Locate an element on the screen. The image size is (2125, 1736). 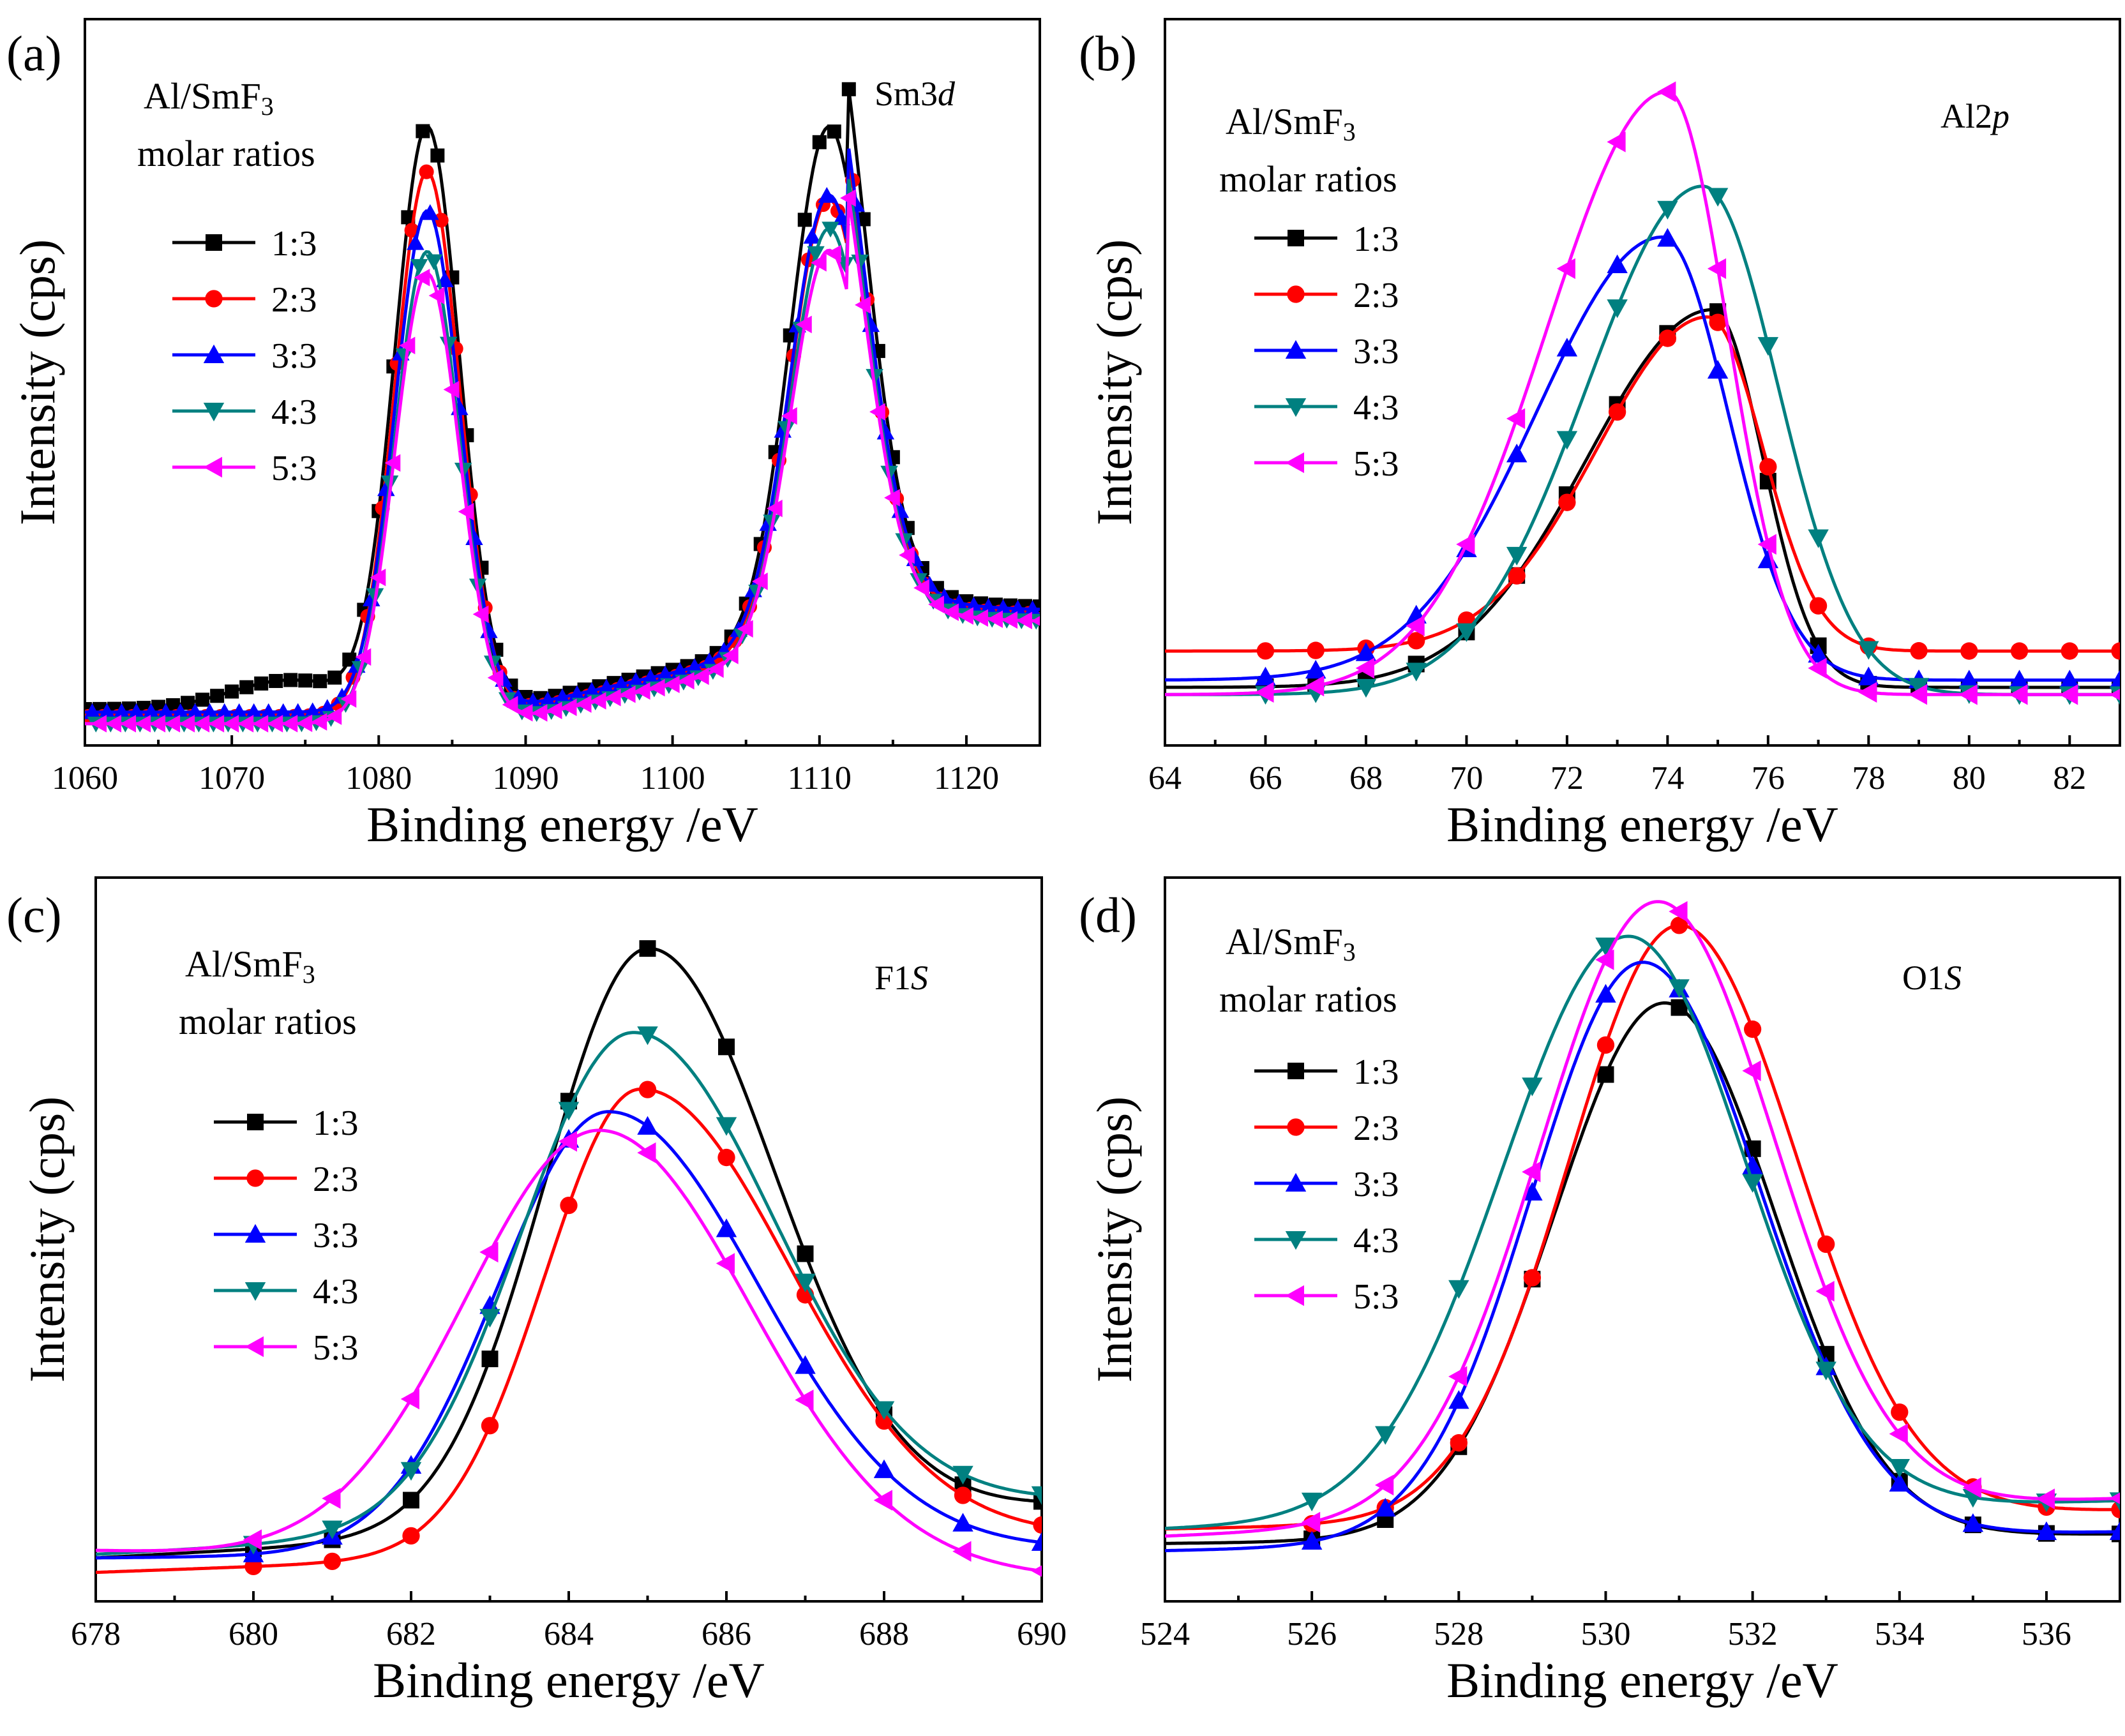
legend-title-line1: Al/SmF3 is located at coordinates (1291, 943).